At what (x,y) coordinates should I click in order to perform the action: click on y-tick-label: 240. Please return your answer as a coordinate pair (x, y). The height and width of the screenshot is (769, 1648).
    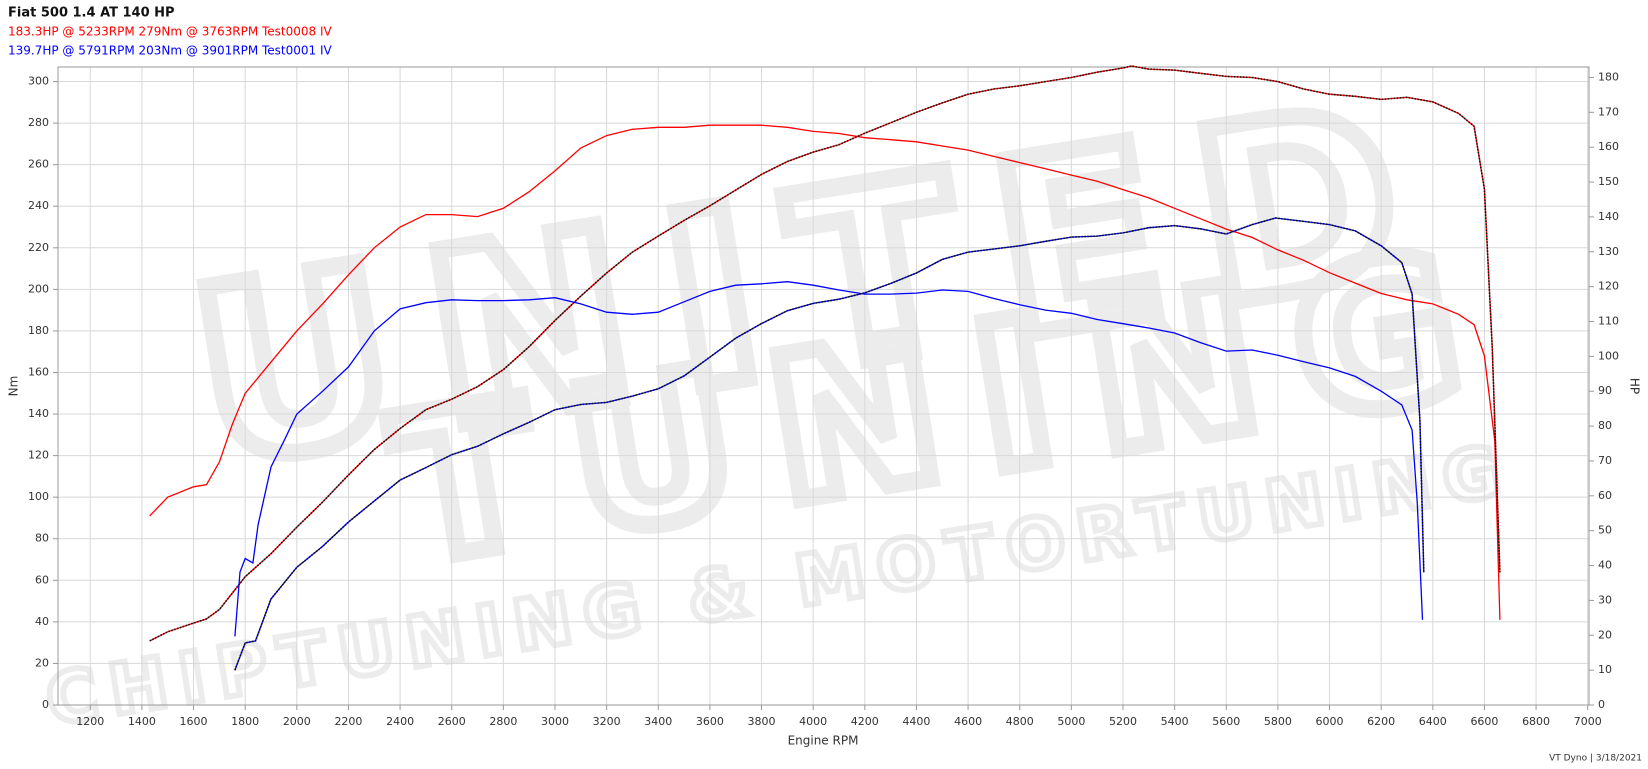
    Looking at the image, I should click on (38, 205).